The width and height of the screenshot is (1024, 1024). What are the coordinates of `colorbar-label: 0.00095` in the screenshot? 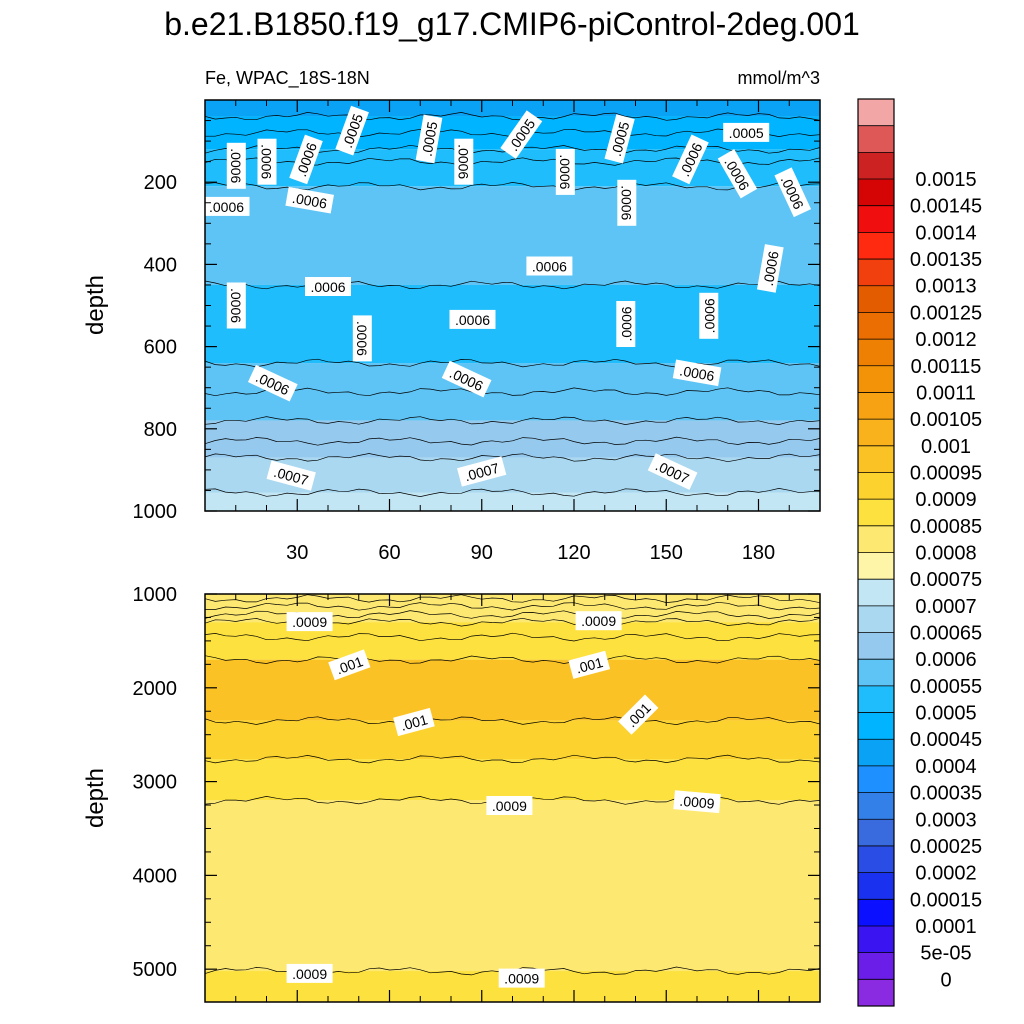 It's located at (946, 473).